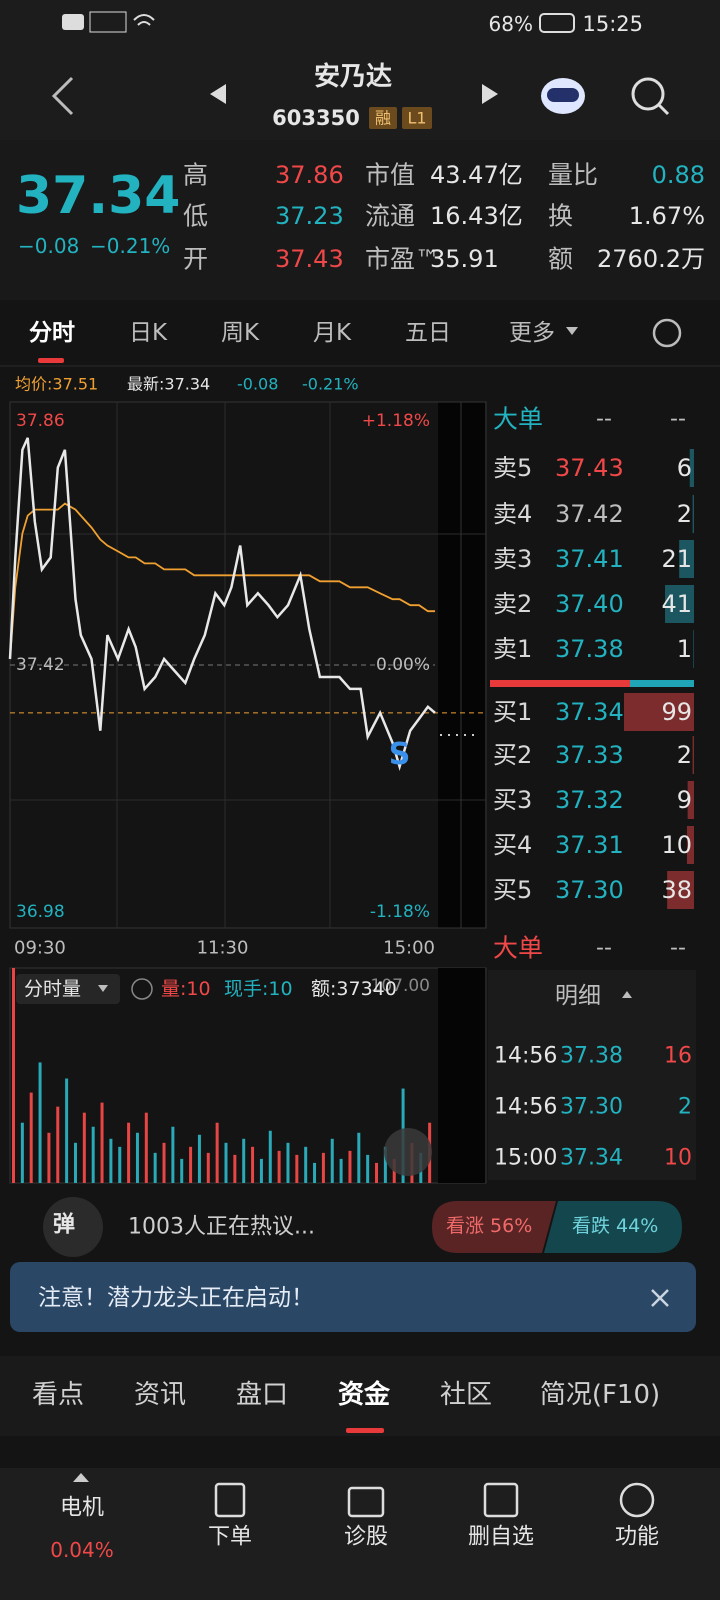 This screenshot has width=720, height=1600. What do you see at coordinates (40, 421) in the screenshot?
I see `y-tick-label: 37.86` at bounding box center [40, 421].